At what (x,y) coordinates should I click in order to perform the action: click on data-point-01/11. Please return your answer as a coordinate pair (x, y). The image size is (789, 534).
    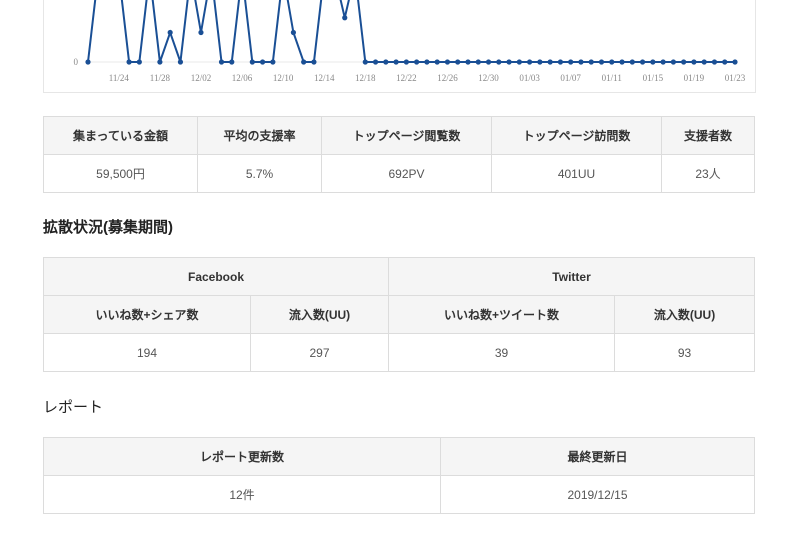
    Looking at the image, I should click on (612, 62).